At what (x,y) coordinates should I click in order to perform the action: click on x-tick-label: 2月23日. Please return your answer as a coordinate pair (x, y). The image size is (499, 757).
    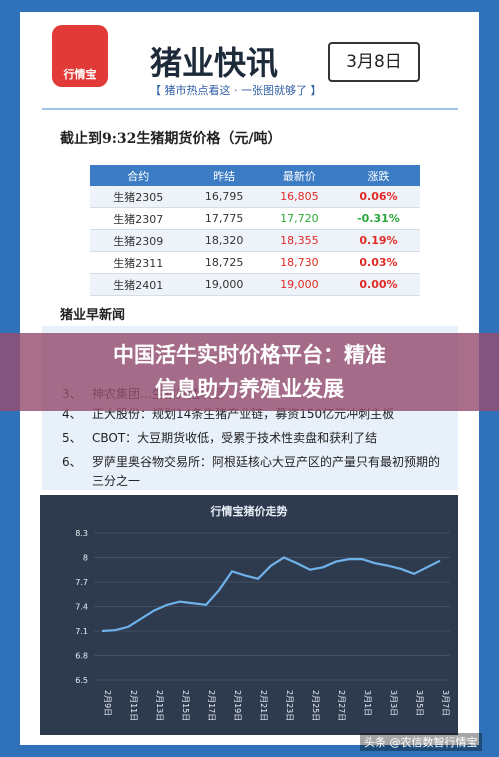
    Looking at the image, I should click on (289, 705).